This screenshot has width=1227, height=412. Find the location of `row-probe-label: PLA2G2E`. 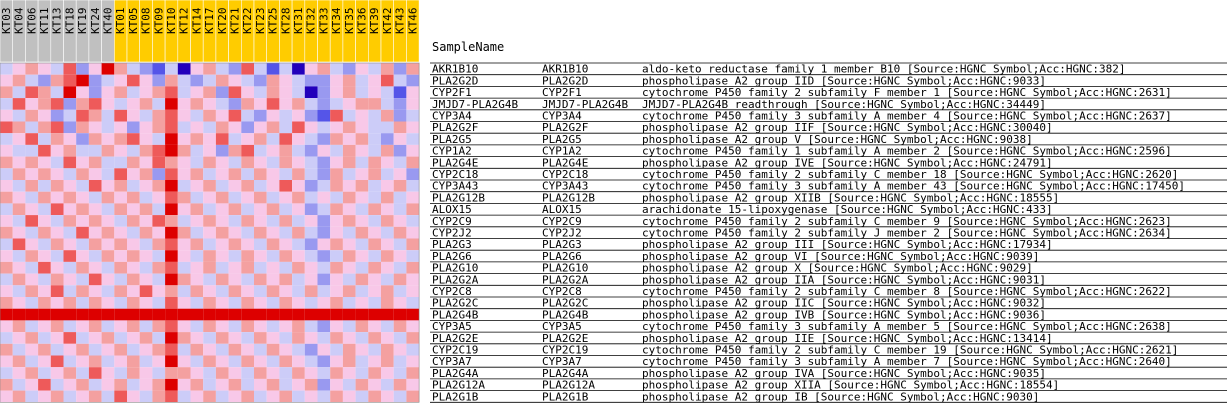

row-probe-label: PLA2G2E is located at coordinates (455, 338).